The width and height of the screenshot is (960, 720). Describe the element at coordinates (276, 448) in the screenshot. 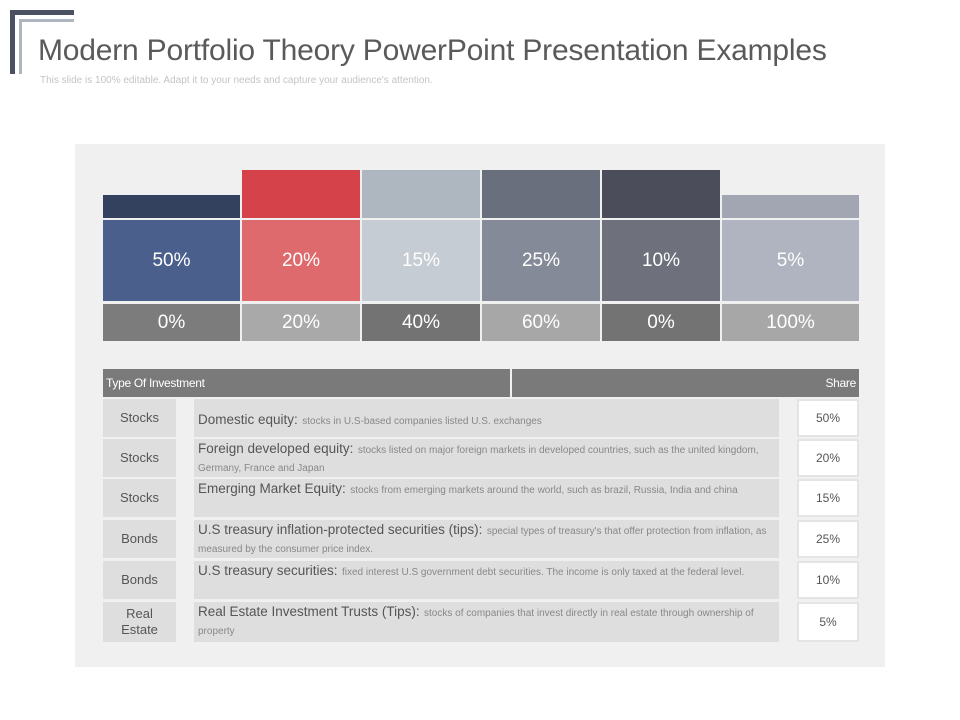

I see `row-description-heading: Foreign developed equity:` at that location.